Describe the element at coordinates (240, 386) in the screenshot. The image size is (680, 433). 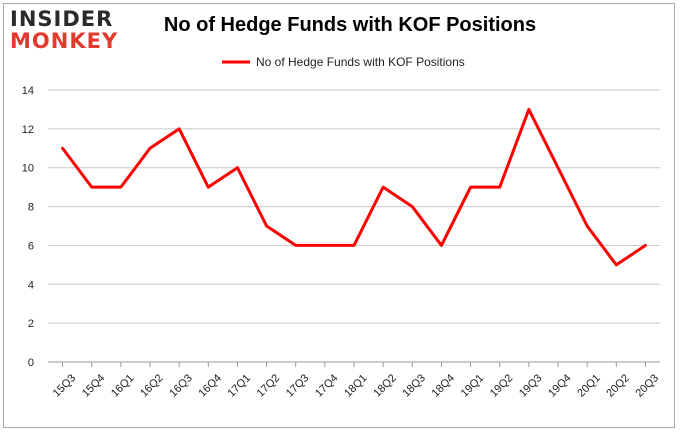
I see `x-tick-label: 17Q1` at that location.